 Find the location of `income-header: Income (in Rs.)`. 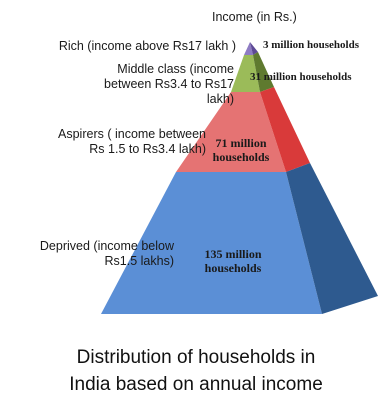

income-header: Income (in Rs.) is located at coordinates (254, 17).